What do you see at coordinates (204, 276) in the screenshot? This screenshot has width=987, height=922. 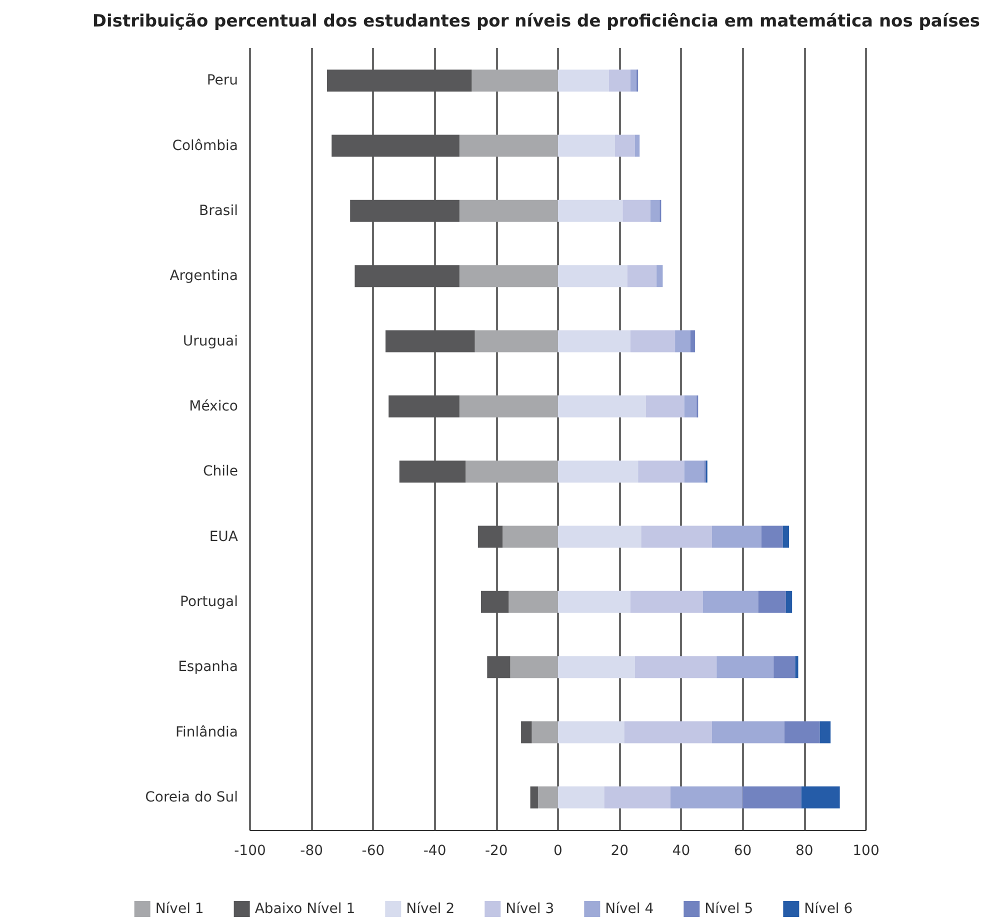 I see `y-tick-label: Argentina` at bounding box center [204, 276].